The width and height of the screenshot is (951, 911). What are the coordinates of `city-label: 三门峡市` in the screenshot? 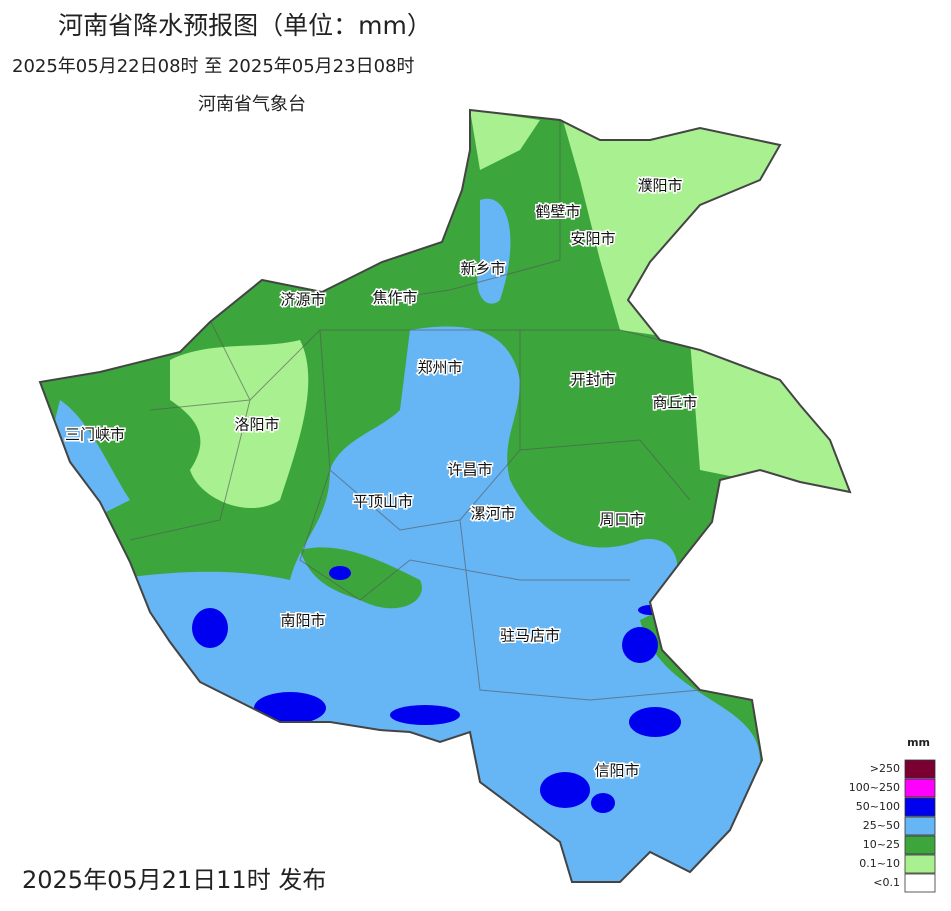 It's located at (95, 435).